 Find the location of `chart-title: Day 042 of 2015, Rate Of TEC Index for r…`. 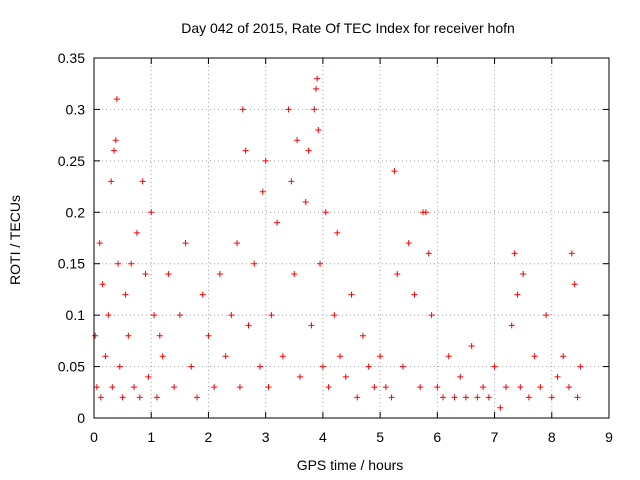

chart-title: Day 042 of 2015, Rate Of TEC Index for r… is located at coordinates (348, 28).